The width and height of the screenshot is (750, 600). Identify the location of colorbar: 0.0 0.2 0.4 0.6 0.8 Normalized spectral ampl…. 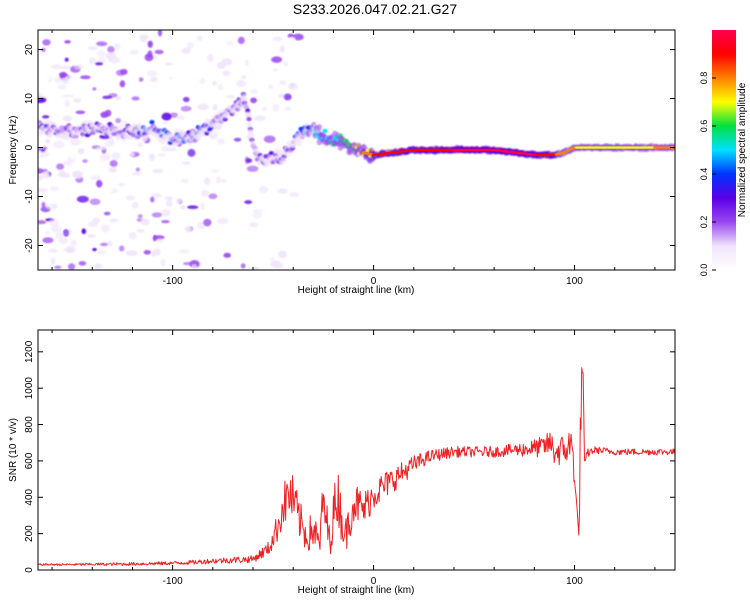
(723, 153).